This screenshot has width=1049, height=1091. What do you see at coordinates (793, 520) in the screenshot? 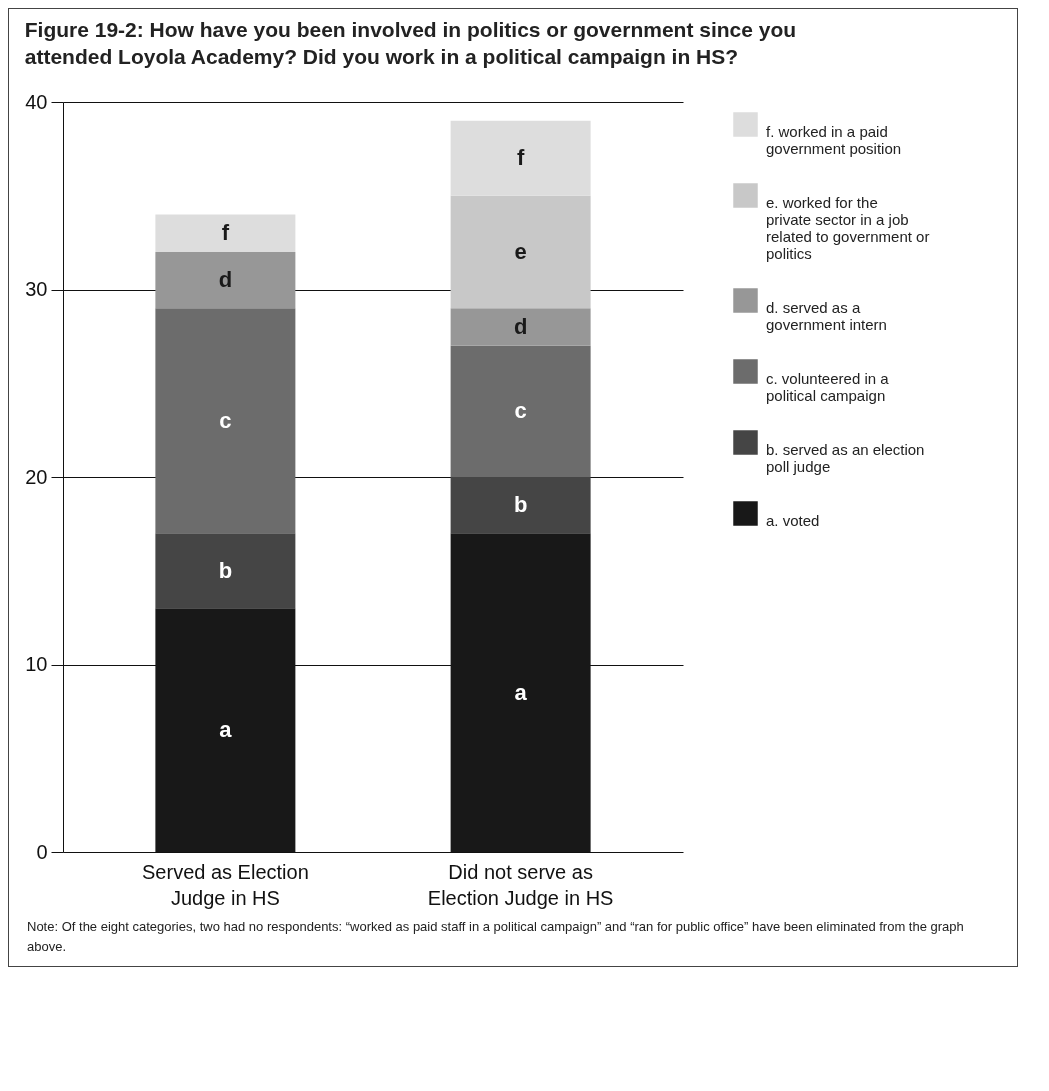
I see `legend-label: a. voted` at bounding box center [793, 520].